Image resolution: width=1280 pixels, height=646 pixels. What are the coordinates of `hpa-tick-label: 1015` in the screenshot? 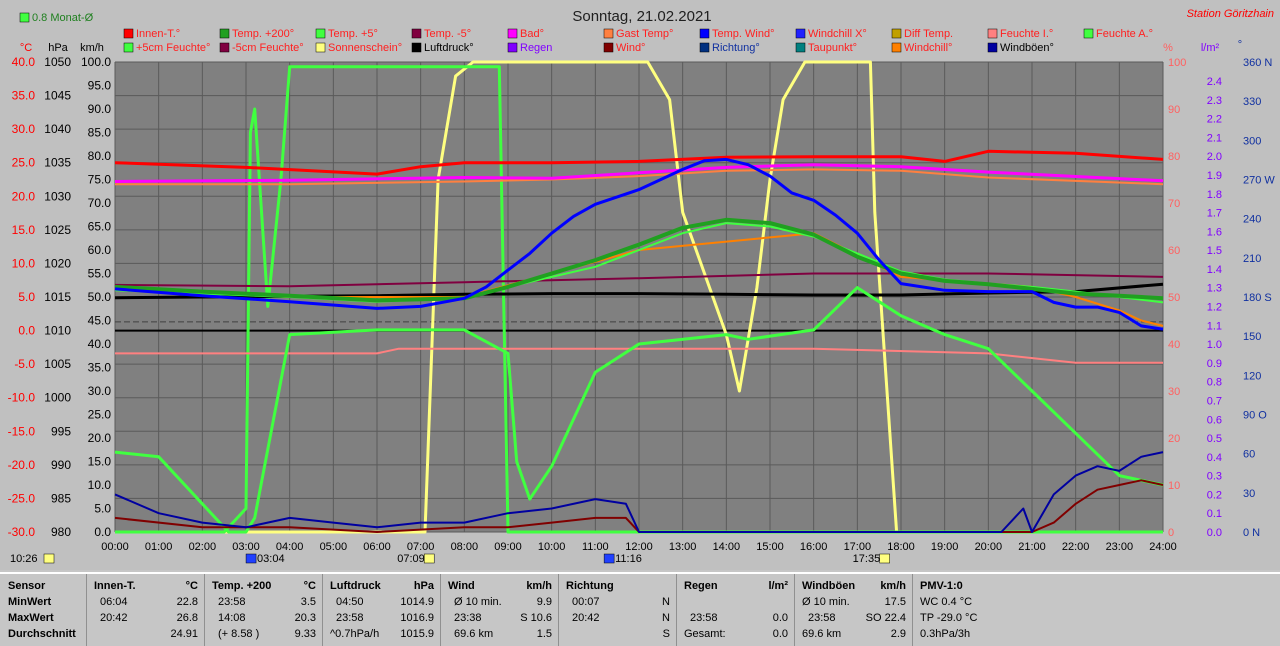 It's located at (57, 297).